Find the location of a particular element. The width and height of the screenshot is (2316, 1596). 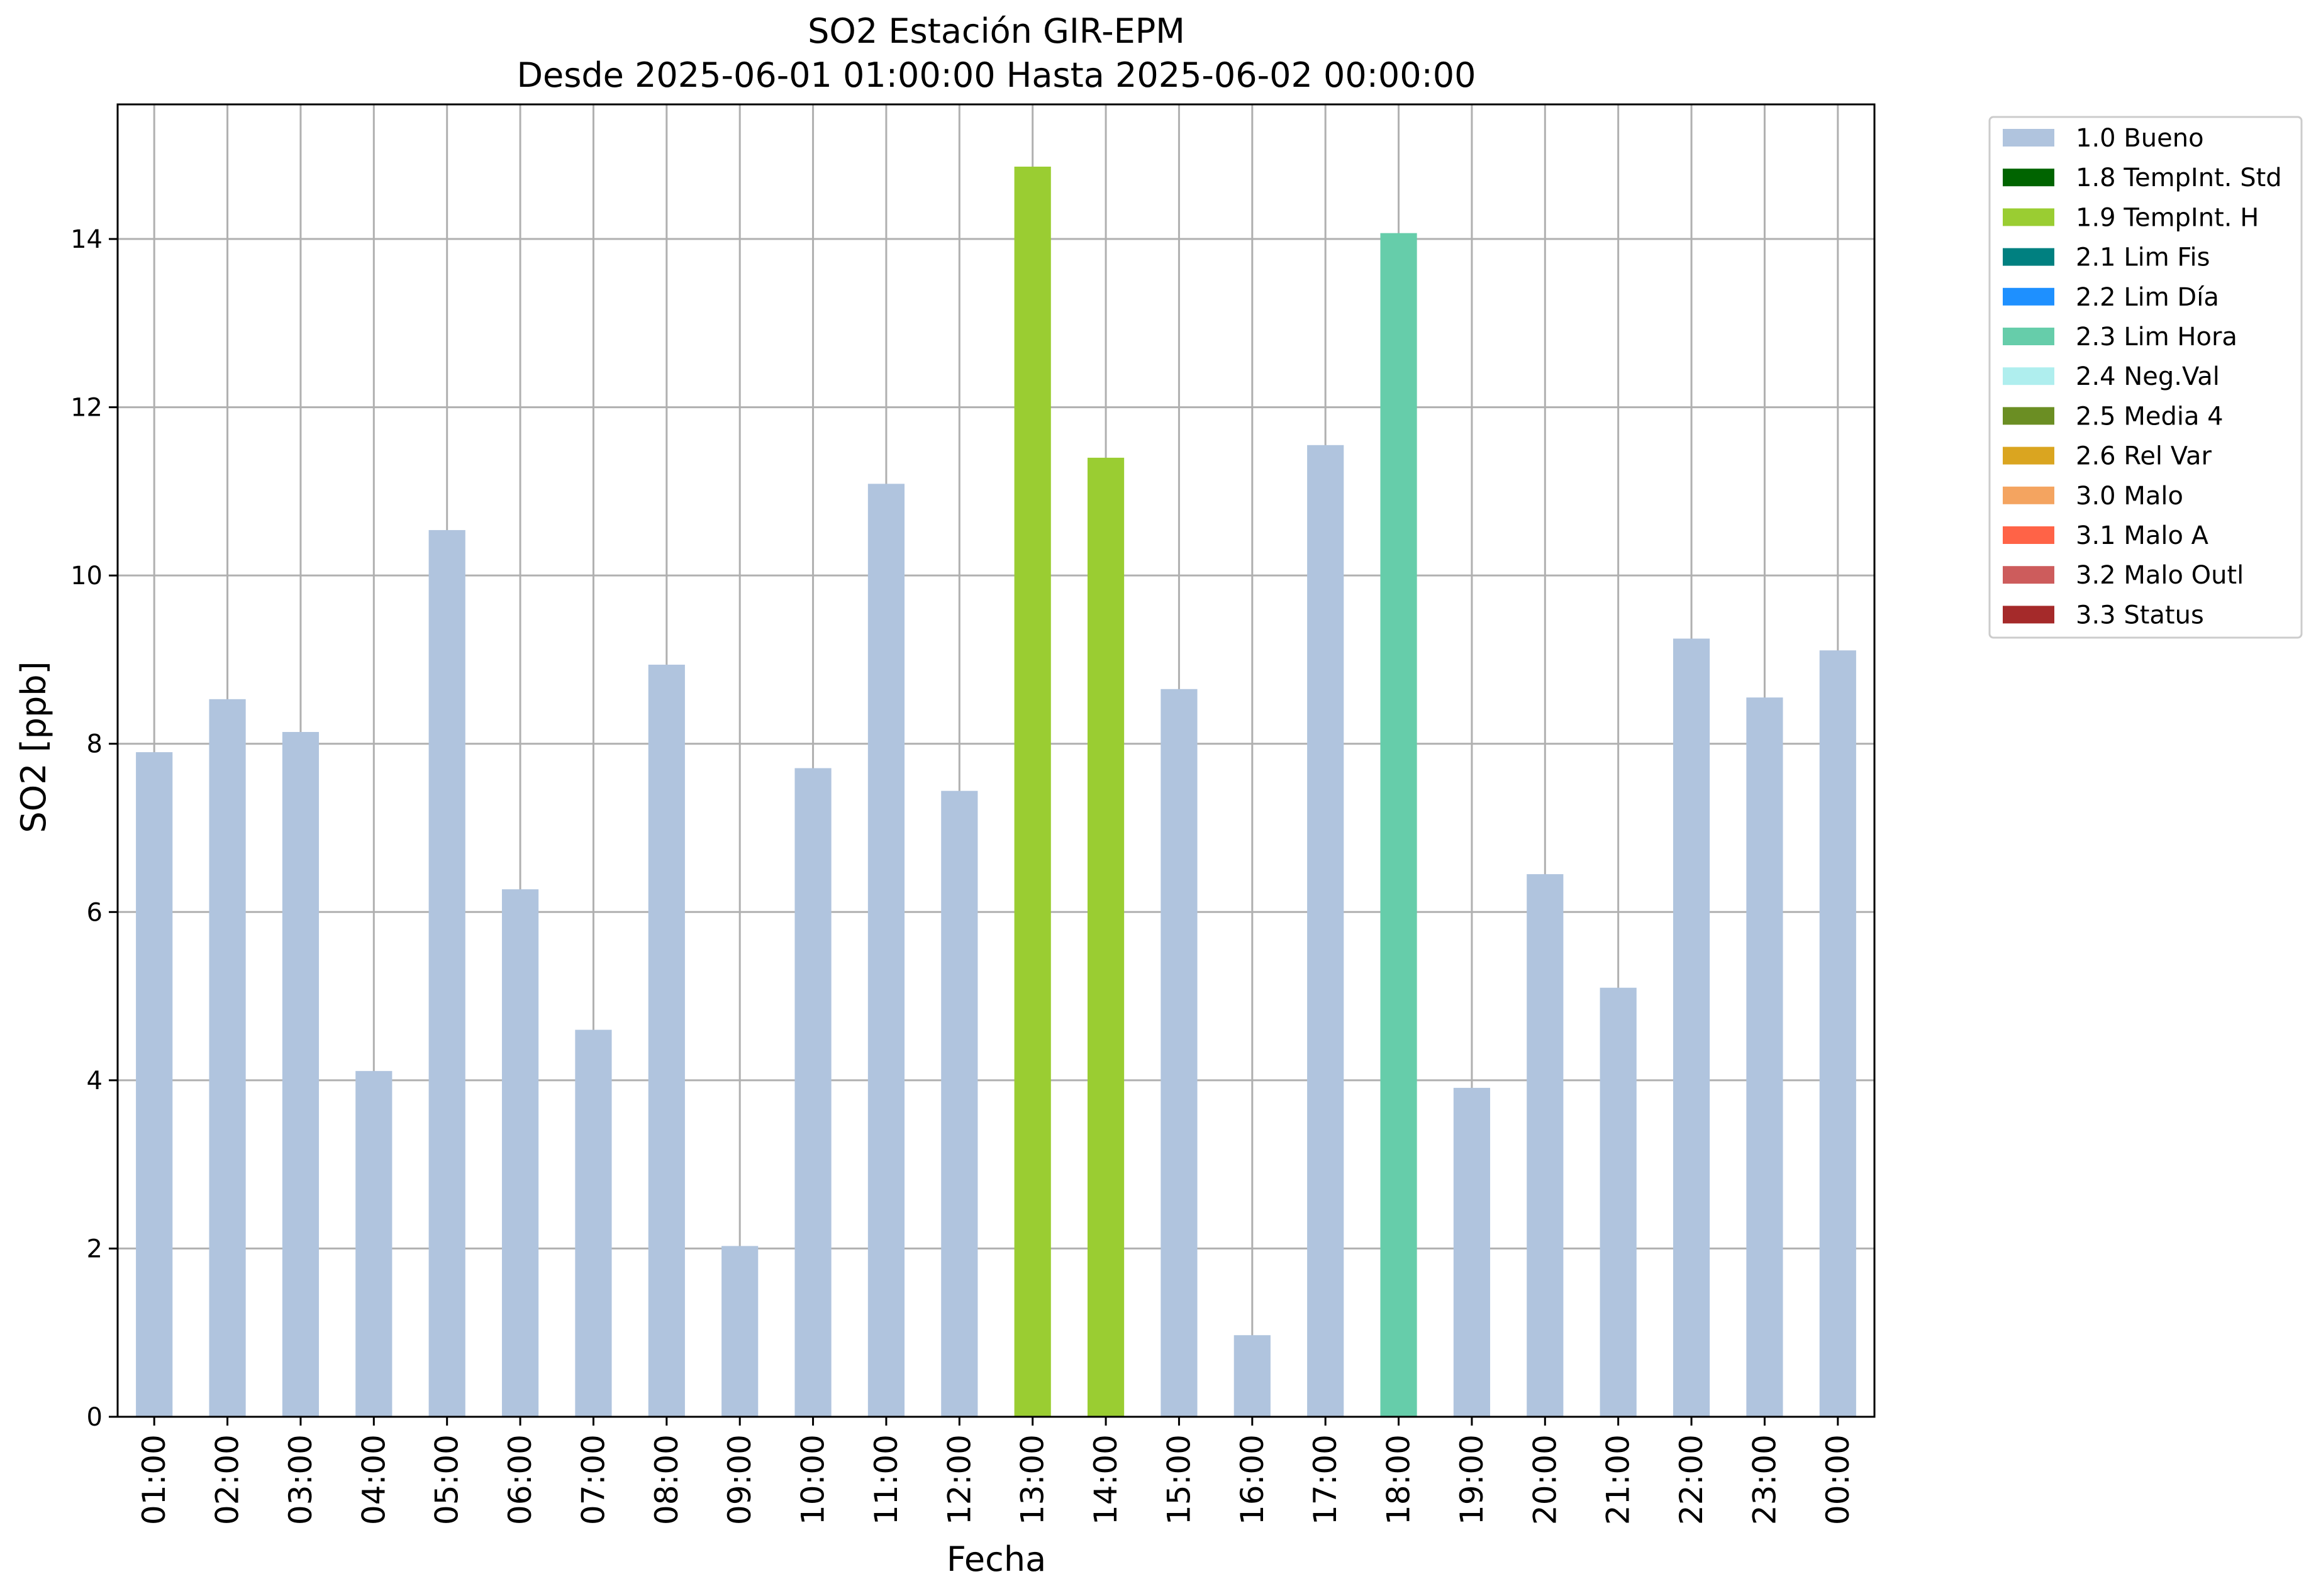

x-tick-label: 03:00 is located at coordinates (300, 1480).